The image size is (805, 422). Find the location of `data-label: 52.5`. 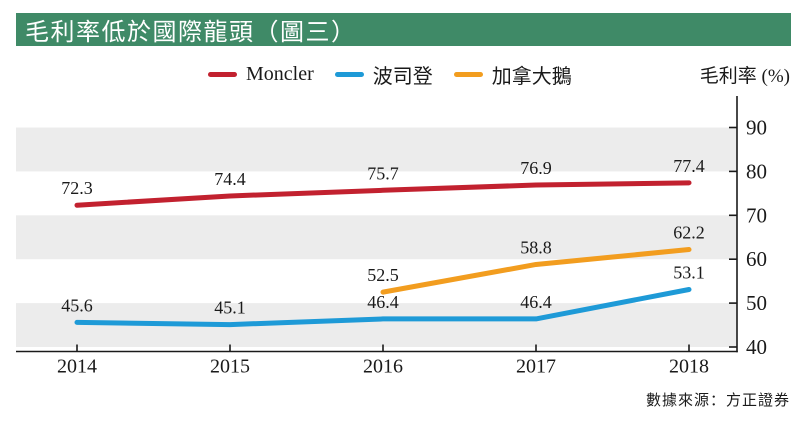

data-label: 52.5 is located at coordinates (383, 275).